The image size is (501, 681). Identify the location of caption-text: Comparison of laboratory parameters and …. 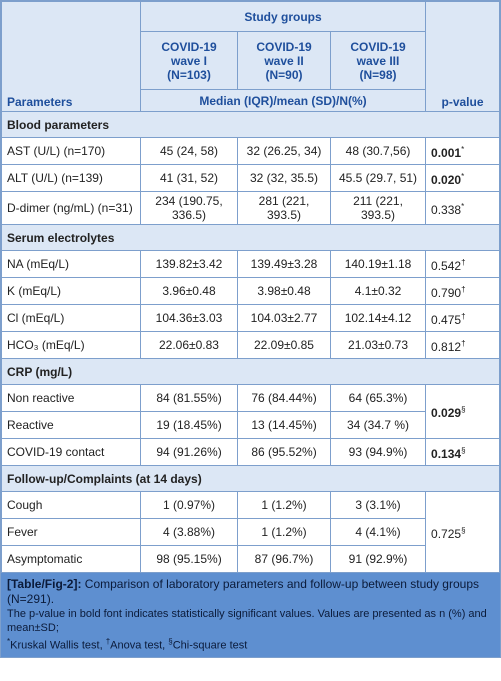
(243, 591).